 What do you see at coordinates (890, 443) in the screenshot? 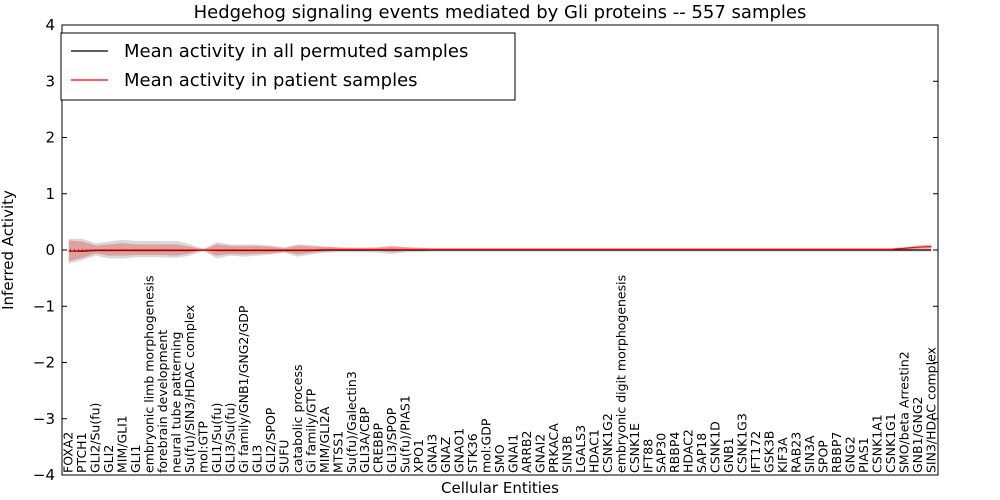
I see `x-tick-label: CSNK1G1` at bounding box center [890, 443].